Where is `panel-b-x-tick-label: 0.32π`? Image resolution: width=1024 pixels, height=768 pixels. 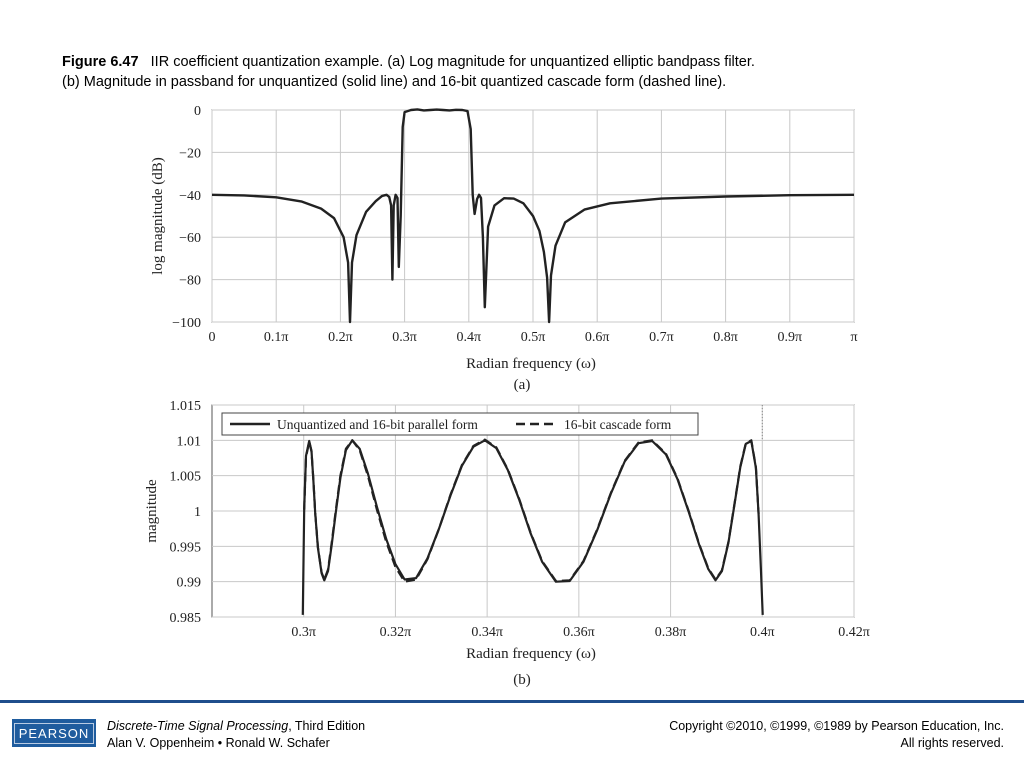
panel-b-x-tick-label: 0.32π is located at coordinates (396, 632).